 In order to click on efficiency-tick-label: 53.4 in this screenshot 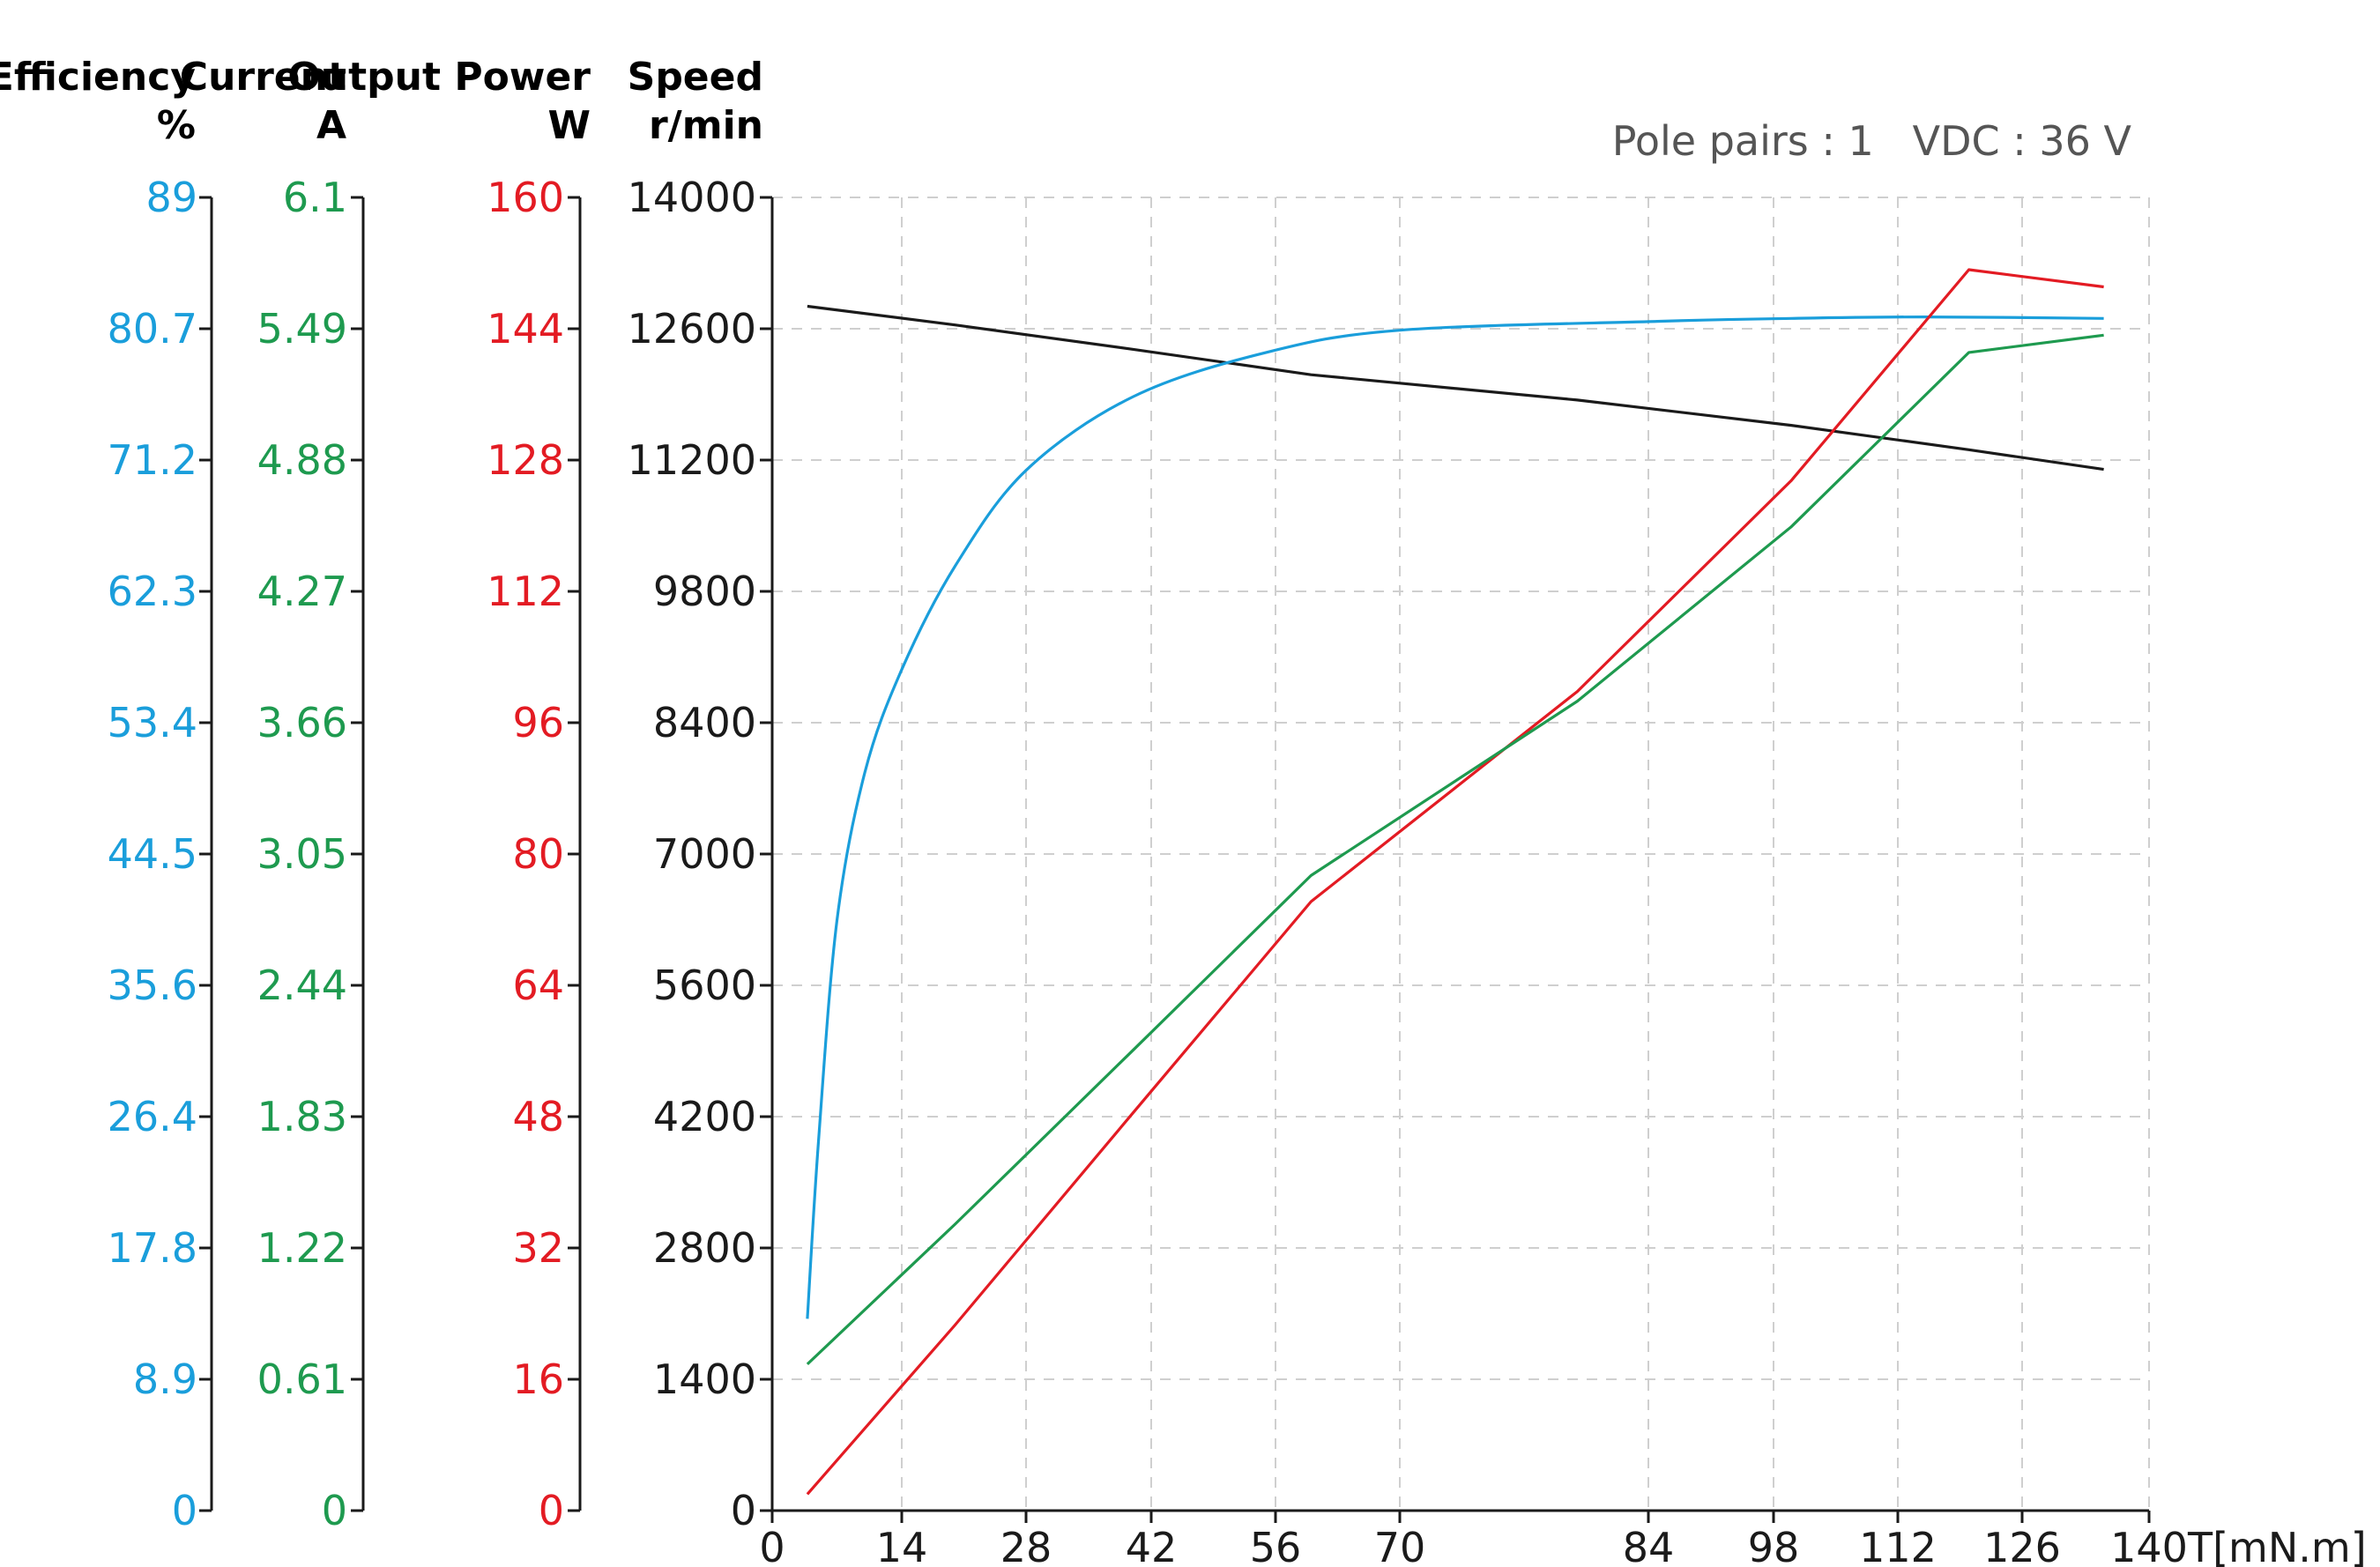, I will do `click(152, 723)`.